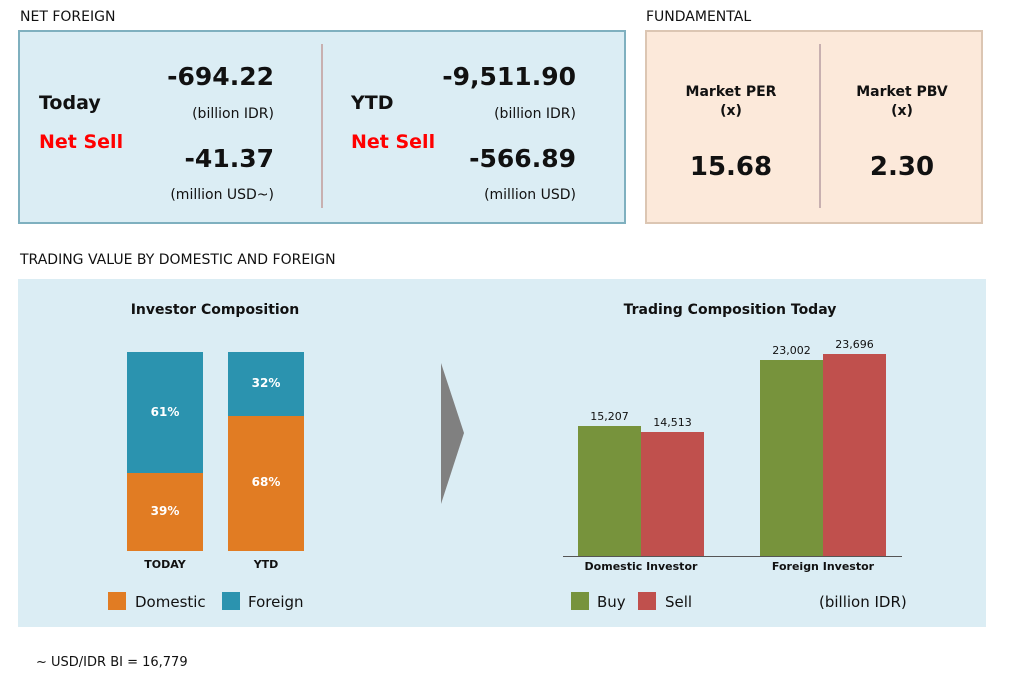  I want to click on today-label: Today, so click(70, 103).